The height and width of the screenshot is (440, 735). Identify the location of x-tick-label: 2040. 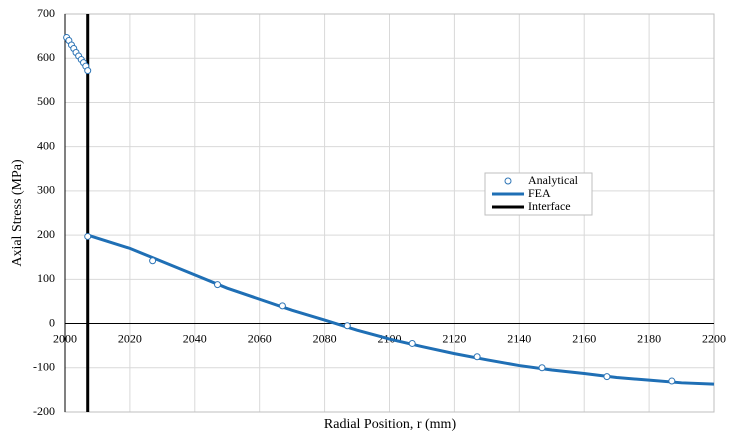
(195, 338).